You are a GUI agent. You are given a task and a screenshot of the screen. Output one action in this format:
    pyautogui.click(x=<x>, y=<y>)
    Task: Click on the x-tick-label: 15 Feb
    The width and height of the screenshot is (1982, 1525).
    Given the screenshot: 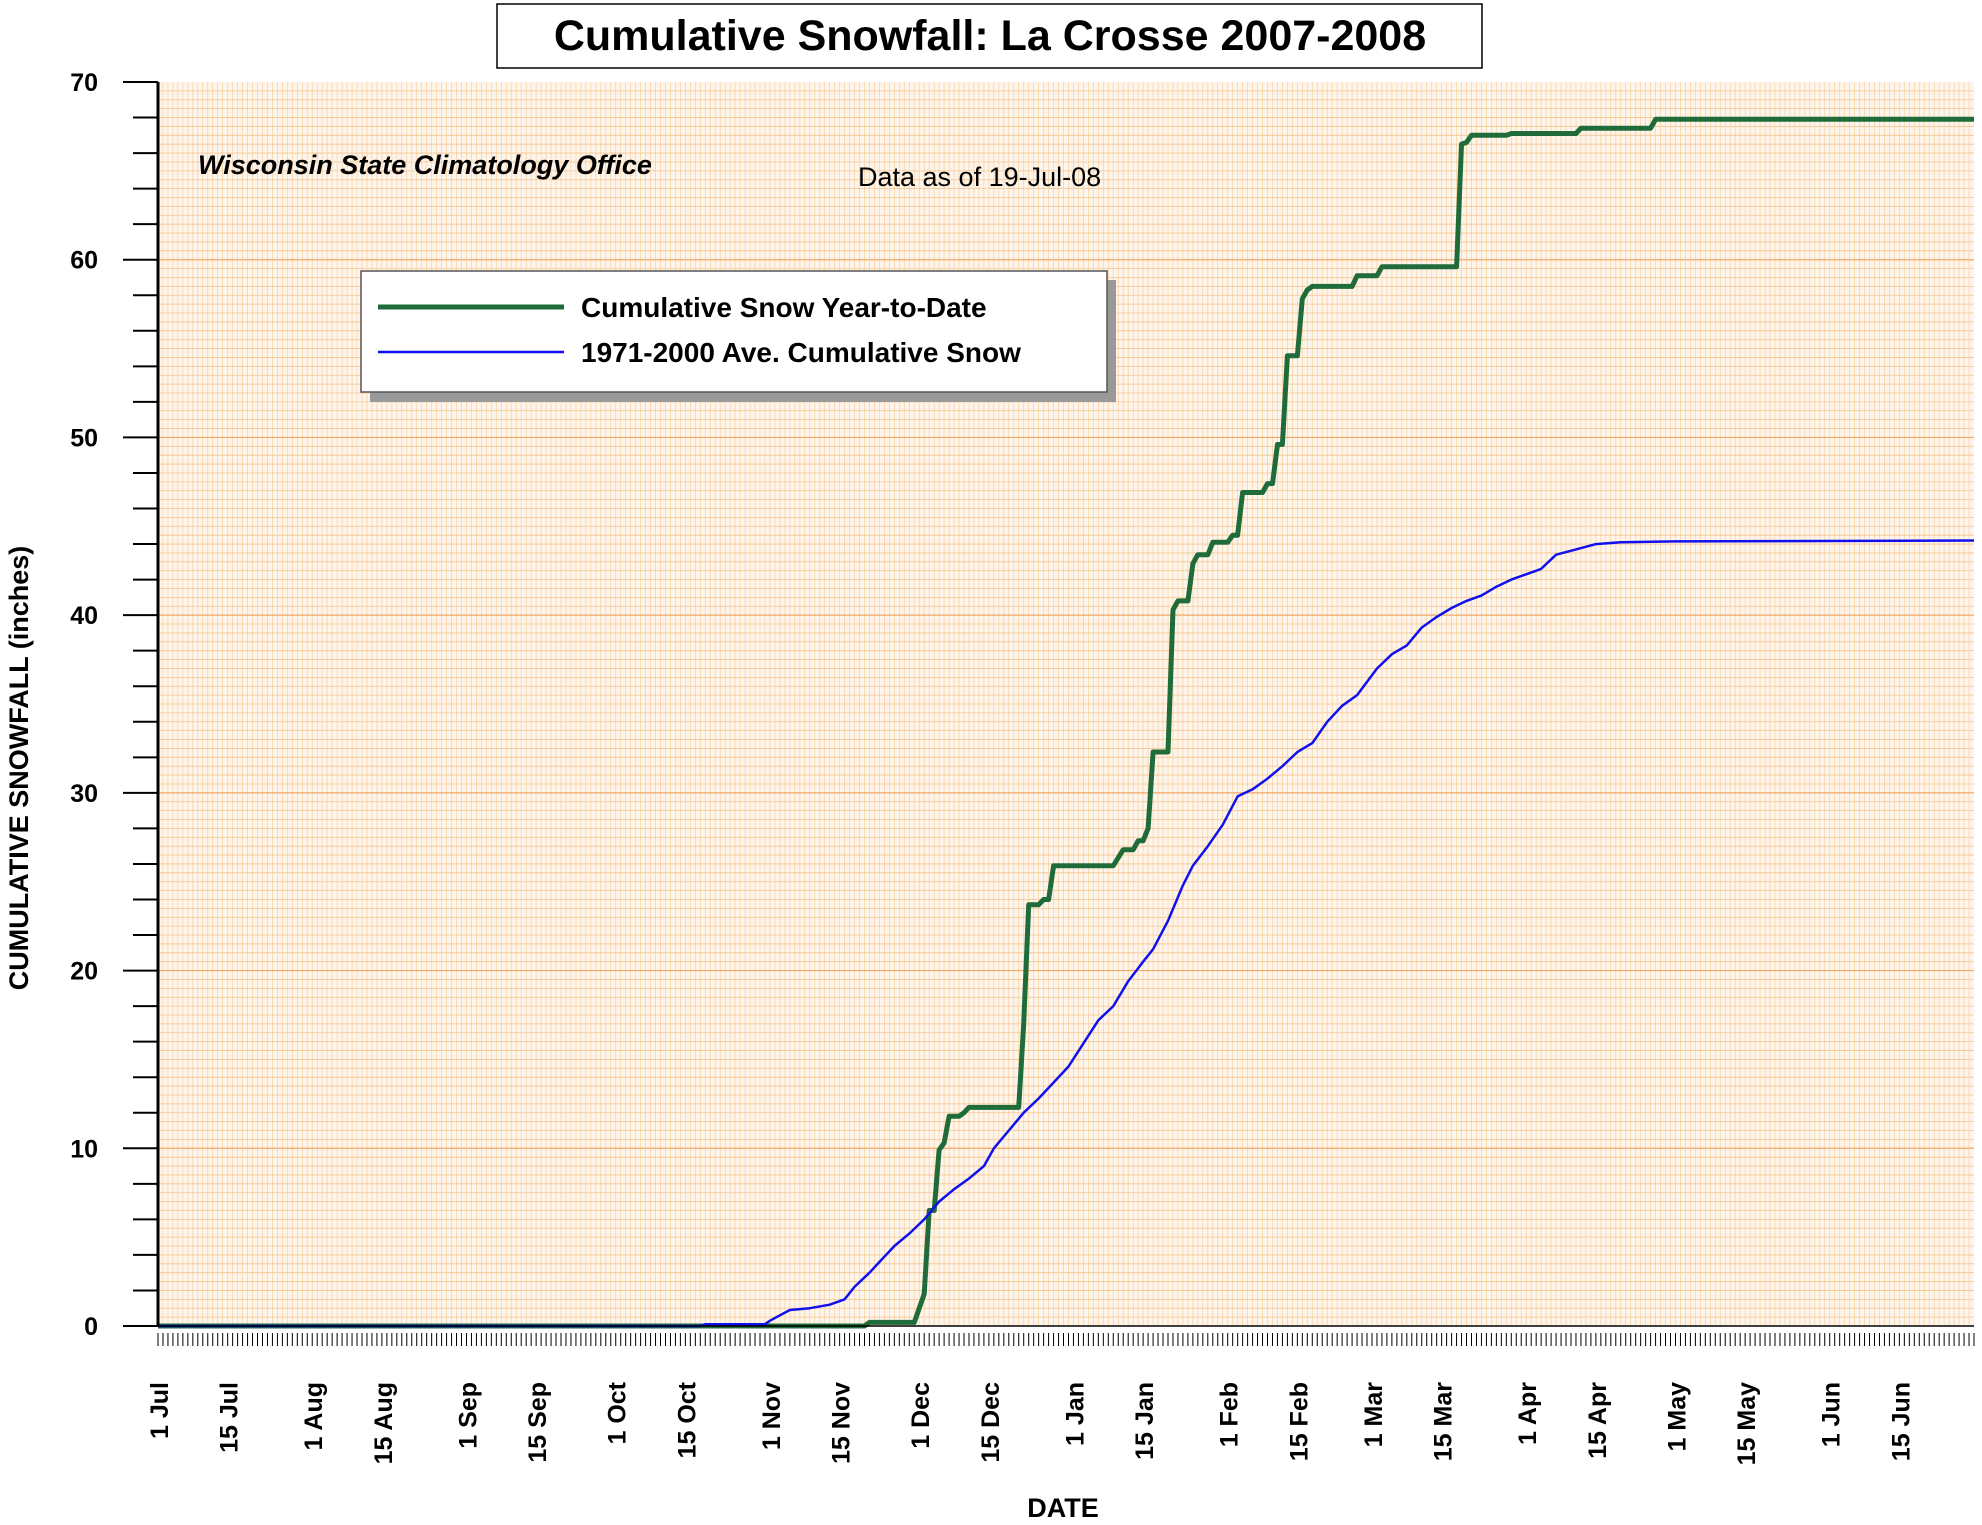 What is the action you would take?
    pyautogui.click(x=1299, y=1421)
    